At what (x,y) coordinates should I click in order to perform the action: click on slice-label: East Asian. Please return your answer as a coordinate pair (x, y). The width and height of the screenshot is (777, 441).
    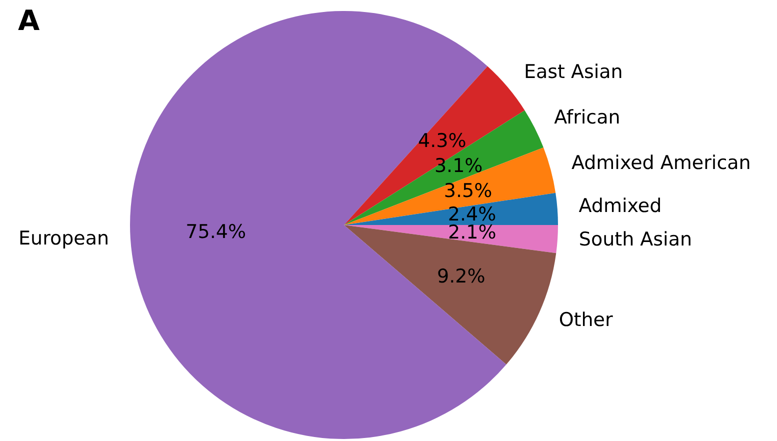
    Looking at the image, I should click on (573, 72).